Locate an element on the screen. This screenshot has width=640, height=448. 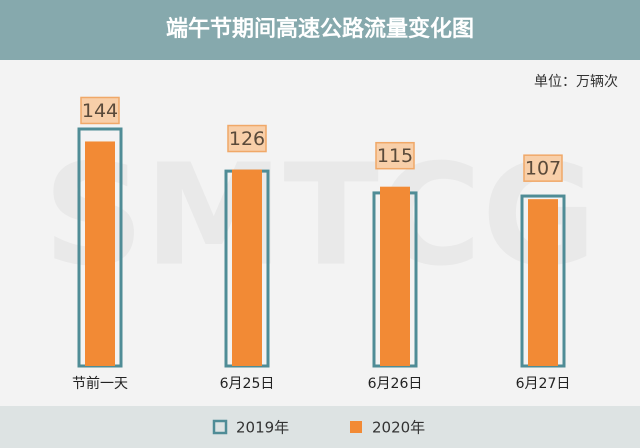
value-label: 107 is located at coordinates (543, 169).